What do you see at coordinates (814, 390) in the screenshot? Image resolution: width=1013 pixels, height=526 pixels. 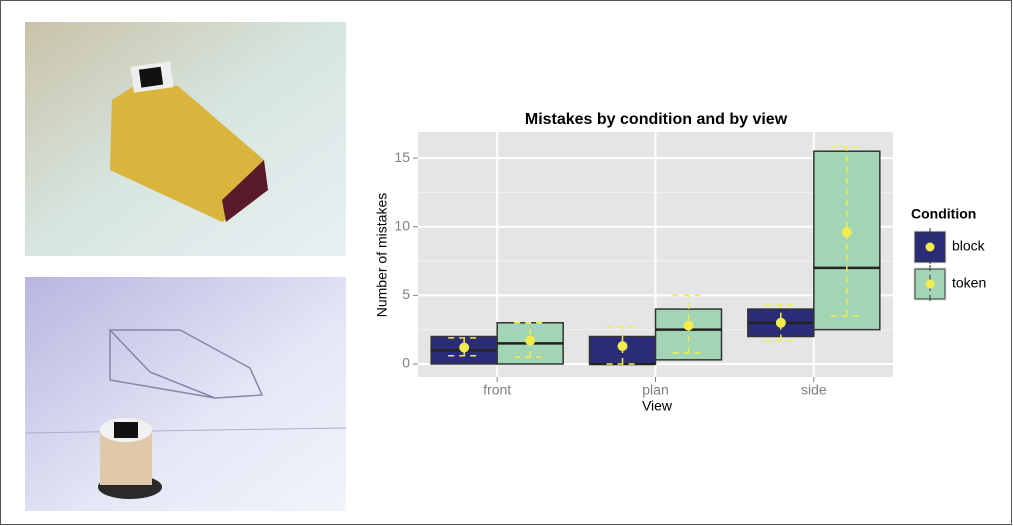 I see `x-tick-label: side` at bounding box center [814, 390].